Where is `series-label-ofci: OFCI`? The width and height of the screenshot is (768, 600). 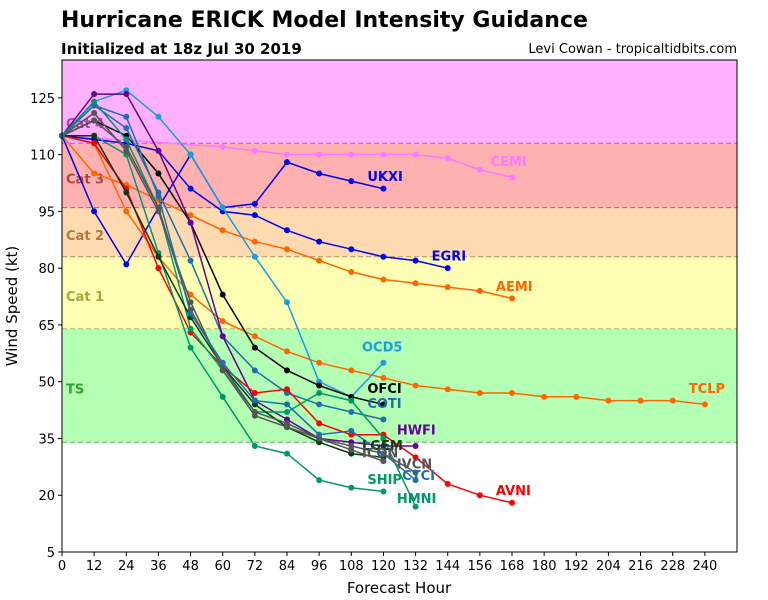
series-label-ofci: OFCI is located at coordinates (384, 389).